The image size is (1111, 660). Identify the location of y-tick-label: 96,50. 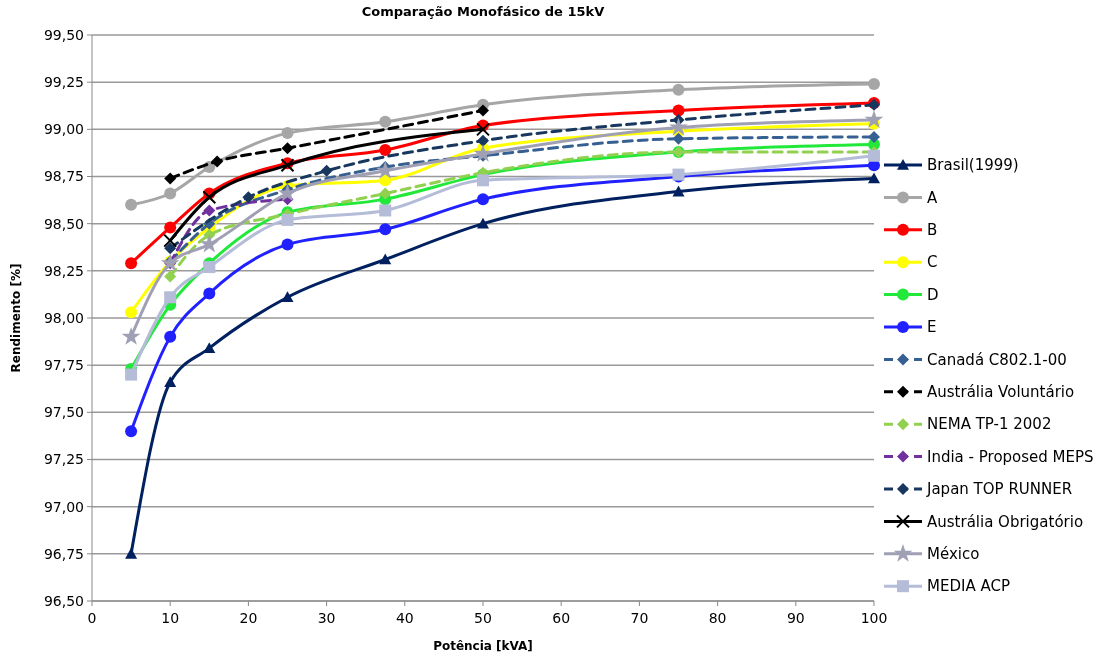
(63, 600).